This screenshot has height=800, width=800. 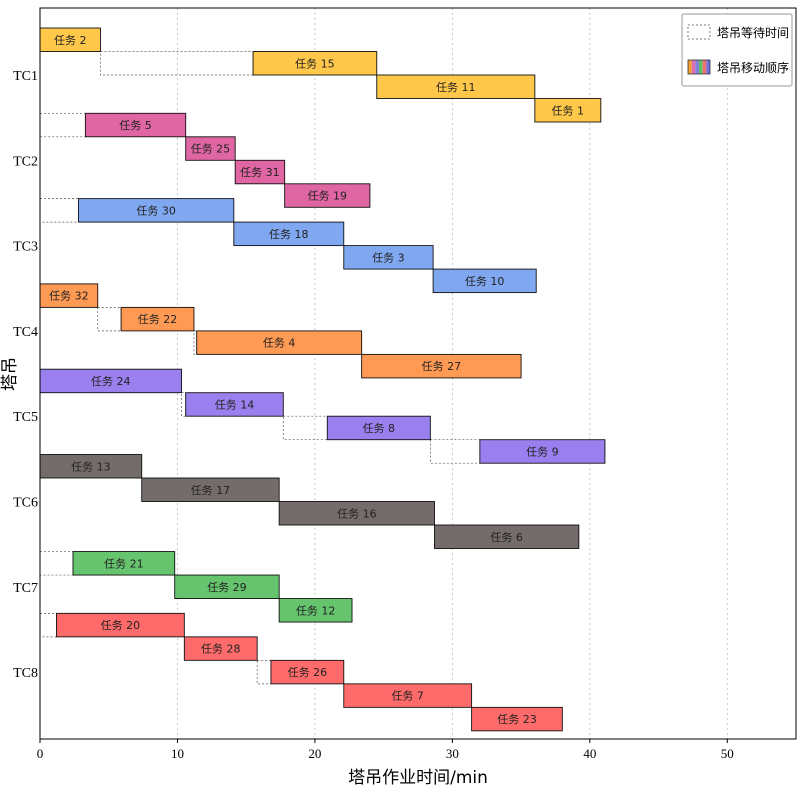 I want to click on y-axis-title: 塔吊, so click(x=10, y=374).